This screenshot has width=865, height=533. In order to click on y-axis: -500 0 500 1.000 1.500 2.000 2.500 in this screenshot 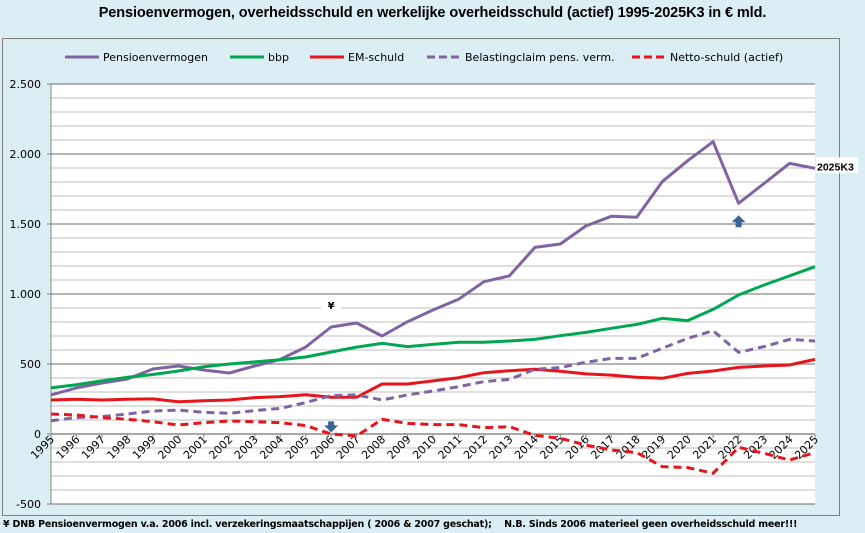, I will do `click(31, 294)`.